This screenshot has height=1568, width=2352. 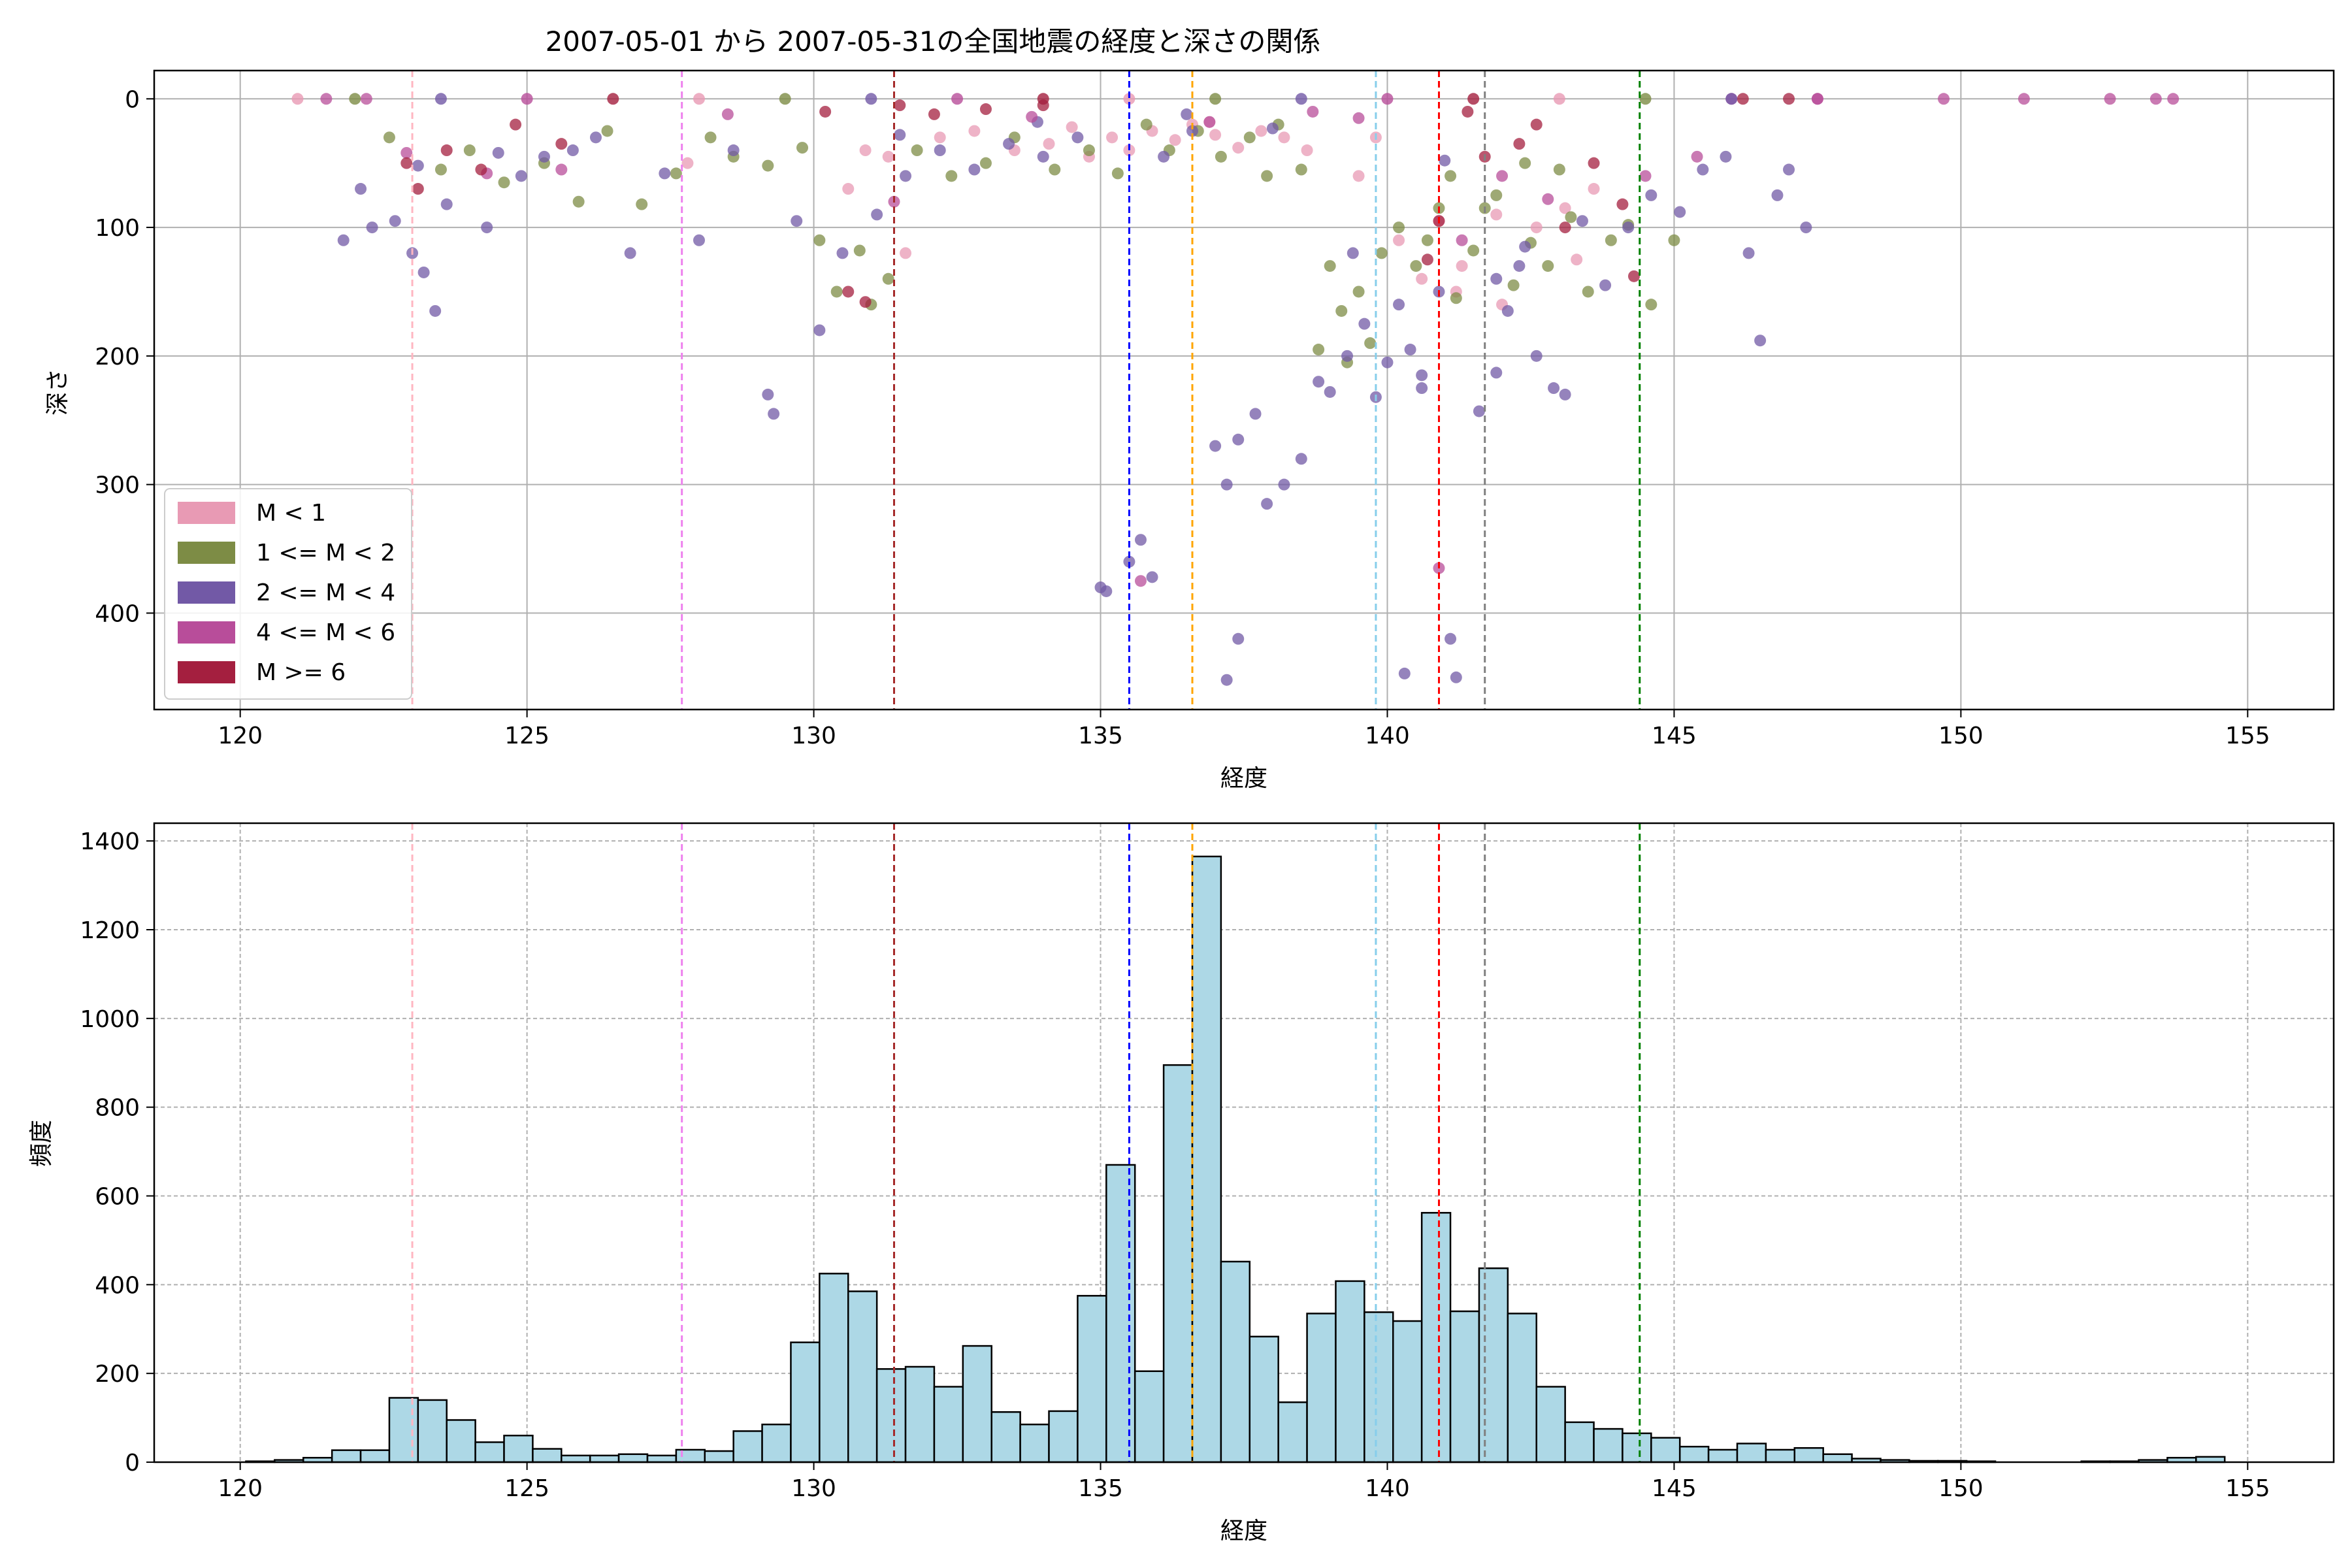 I want to click on y-tick-label: 800, so click(x=117, y=1108).